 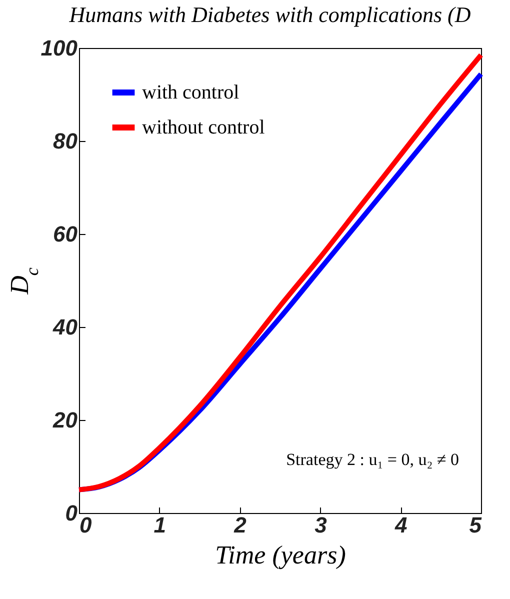 I want to click on x-axis-title: Time (years), so click(x=280, y=555).